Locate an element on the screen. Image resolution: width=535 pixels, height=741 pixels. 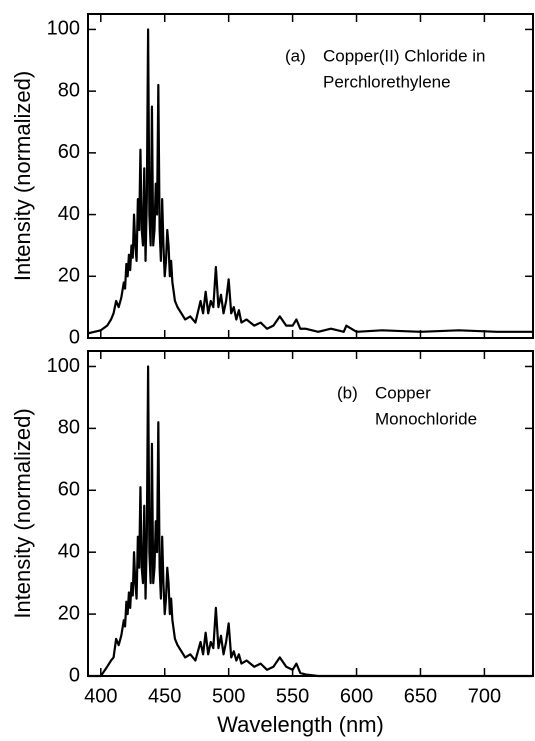
x-axis-label: Wavelength (nm) is located at coordinates (300, 724).